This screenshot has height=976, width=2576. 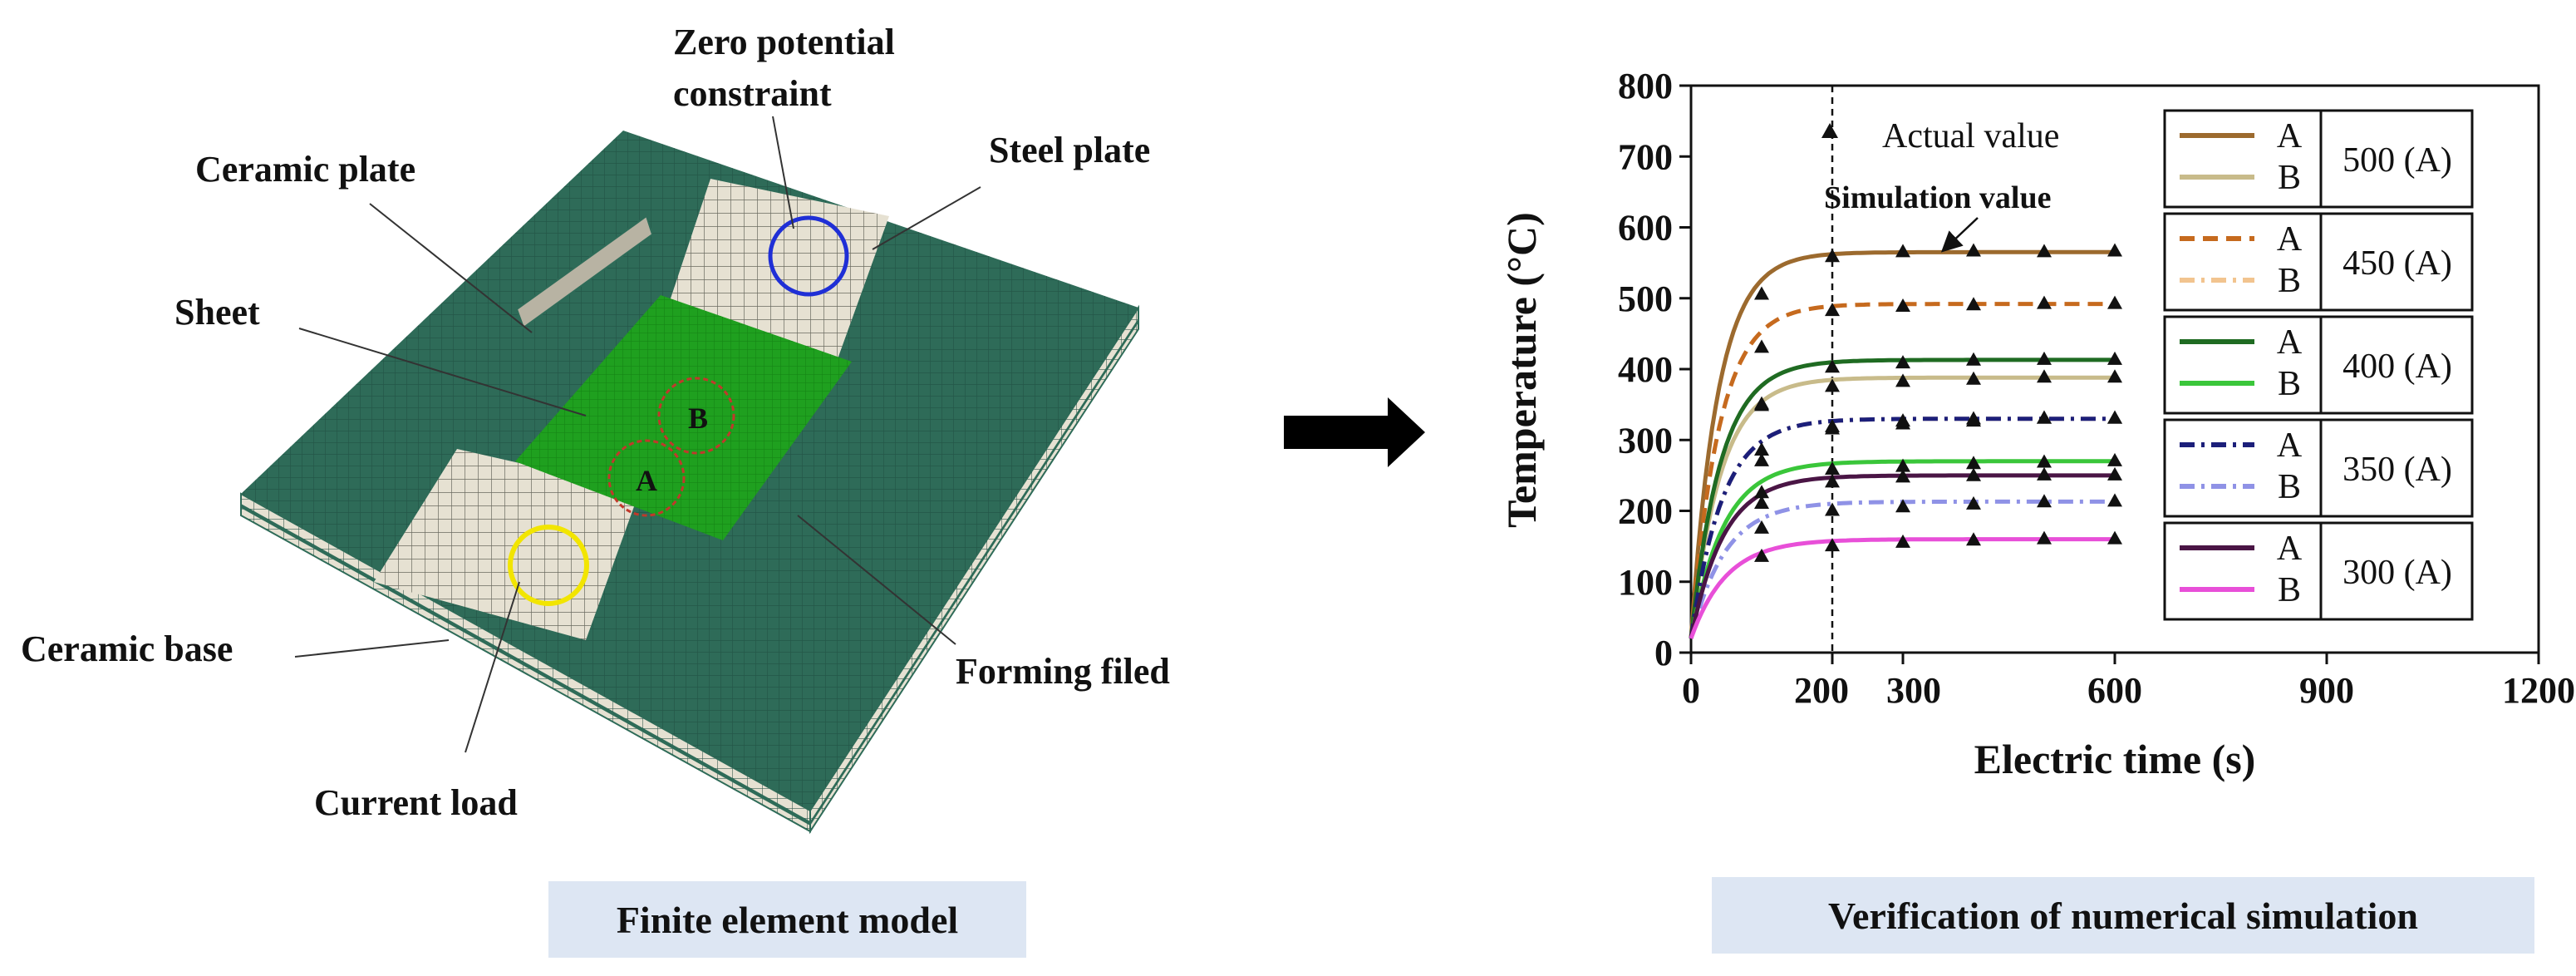 What do you see at coordinates (217, 312) in the screenshot?
I see `label-sheet: Sheet` at bounding box center [217, 312].